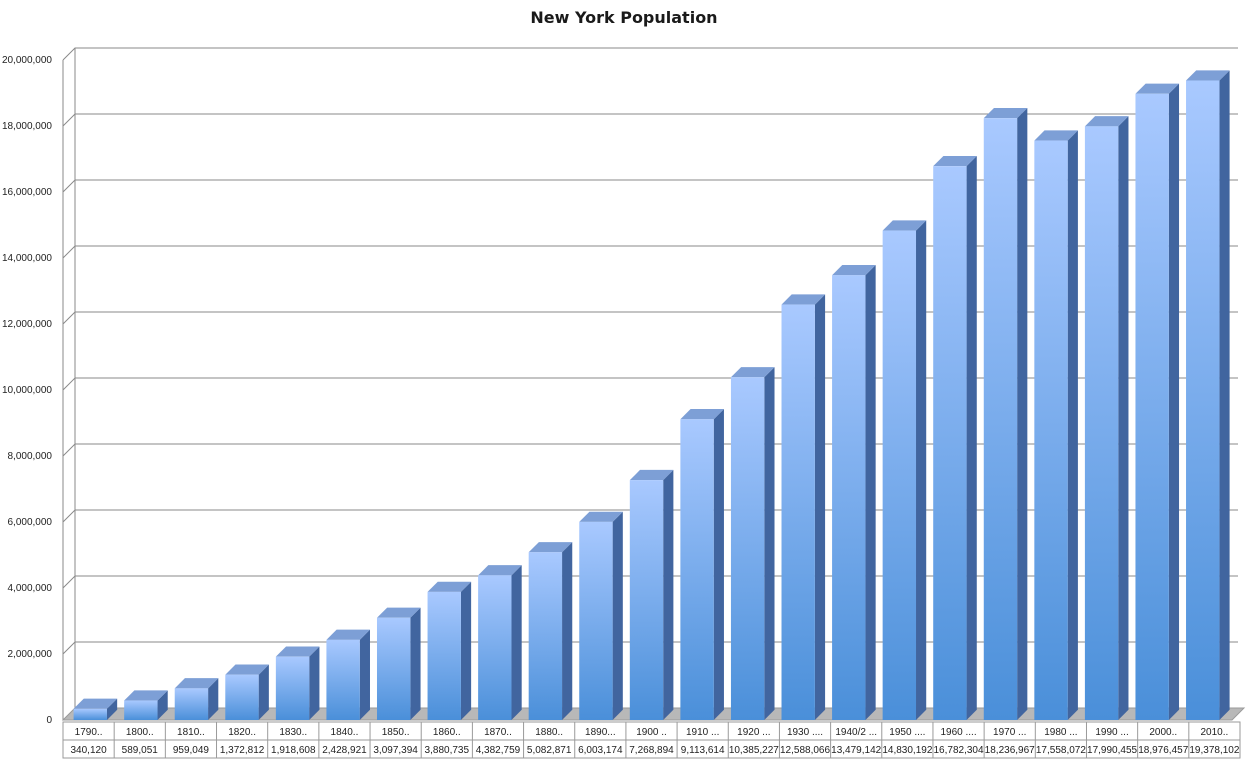 Image resolution: width=1248 pixels, height=760 pixels. Describe the element at coordinates (1214, 750) in the screenshot. I see `data-label: 19,378,102` at that location.